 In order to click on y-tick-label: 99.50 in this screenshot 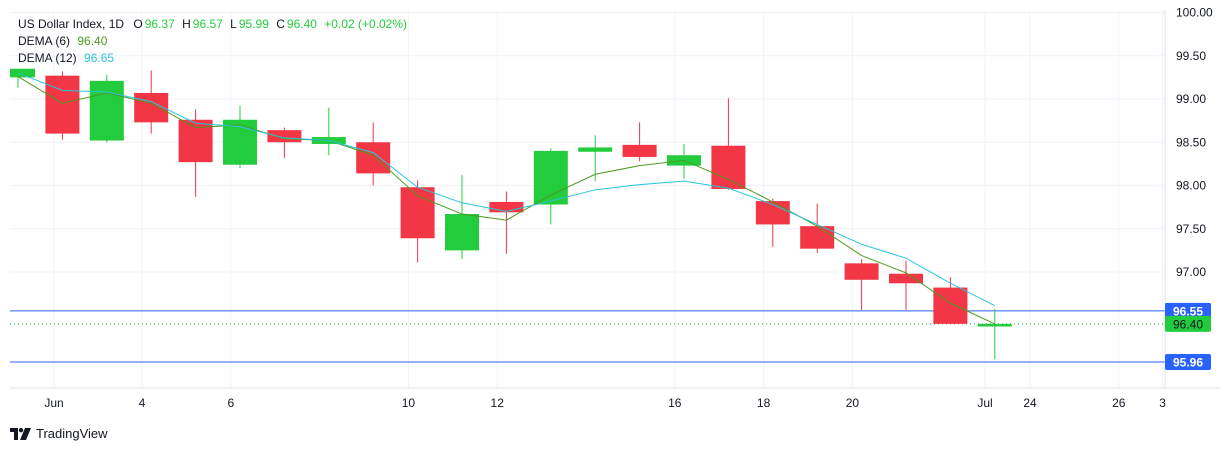, I will do `click(1191, 56)`.